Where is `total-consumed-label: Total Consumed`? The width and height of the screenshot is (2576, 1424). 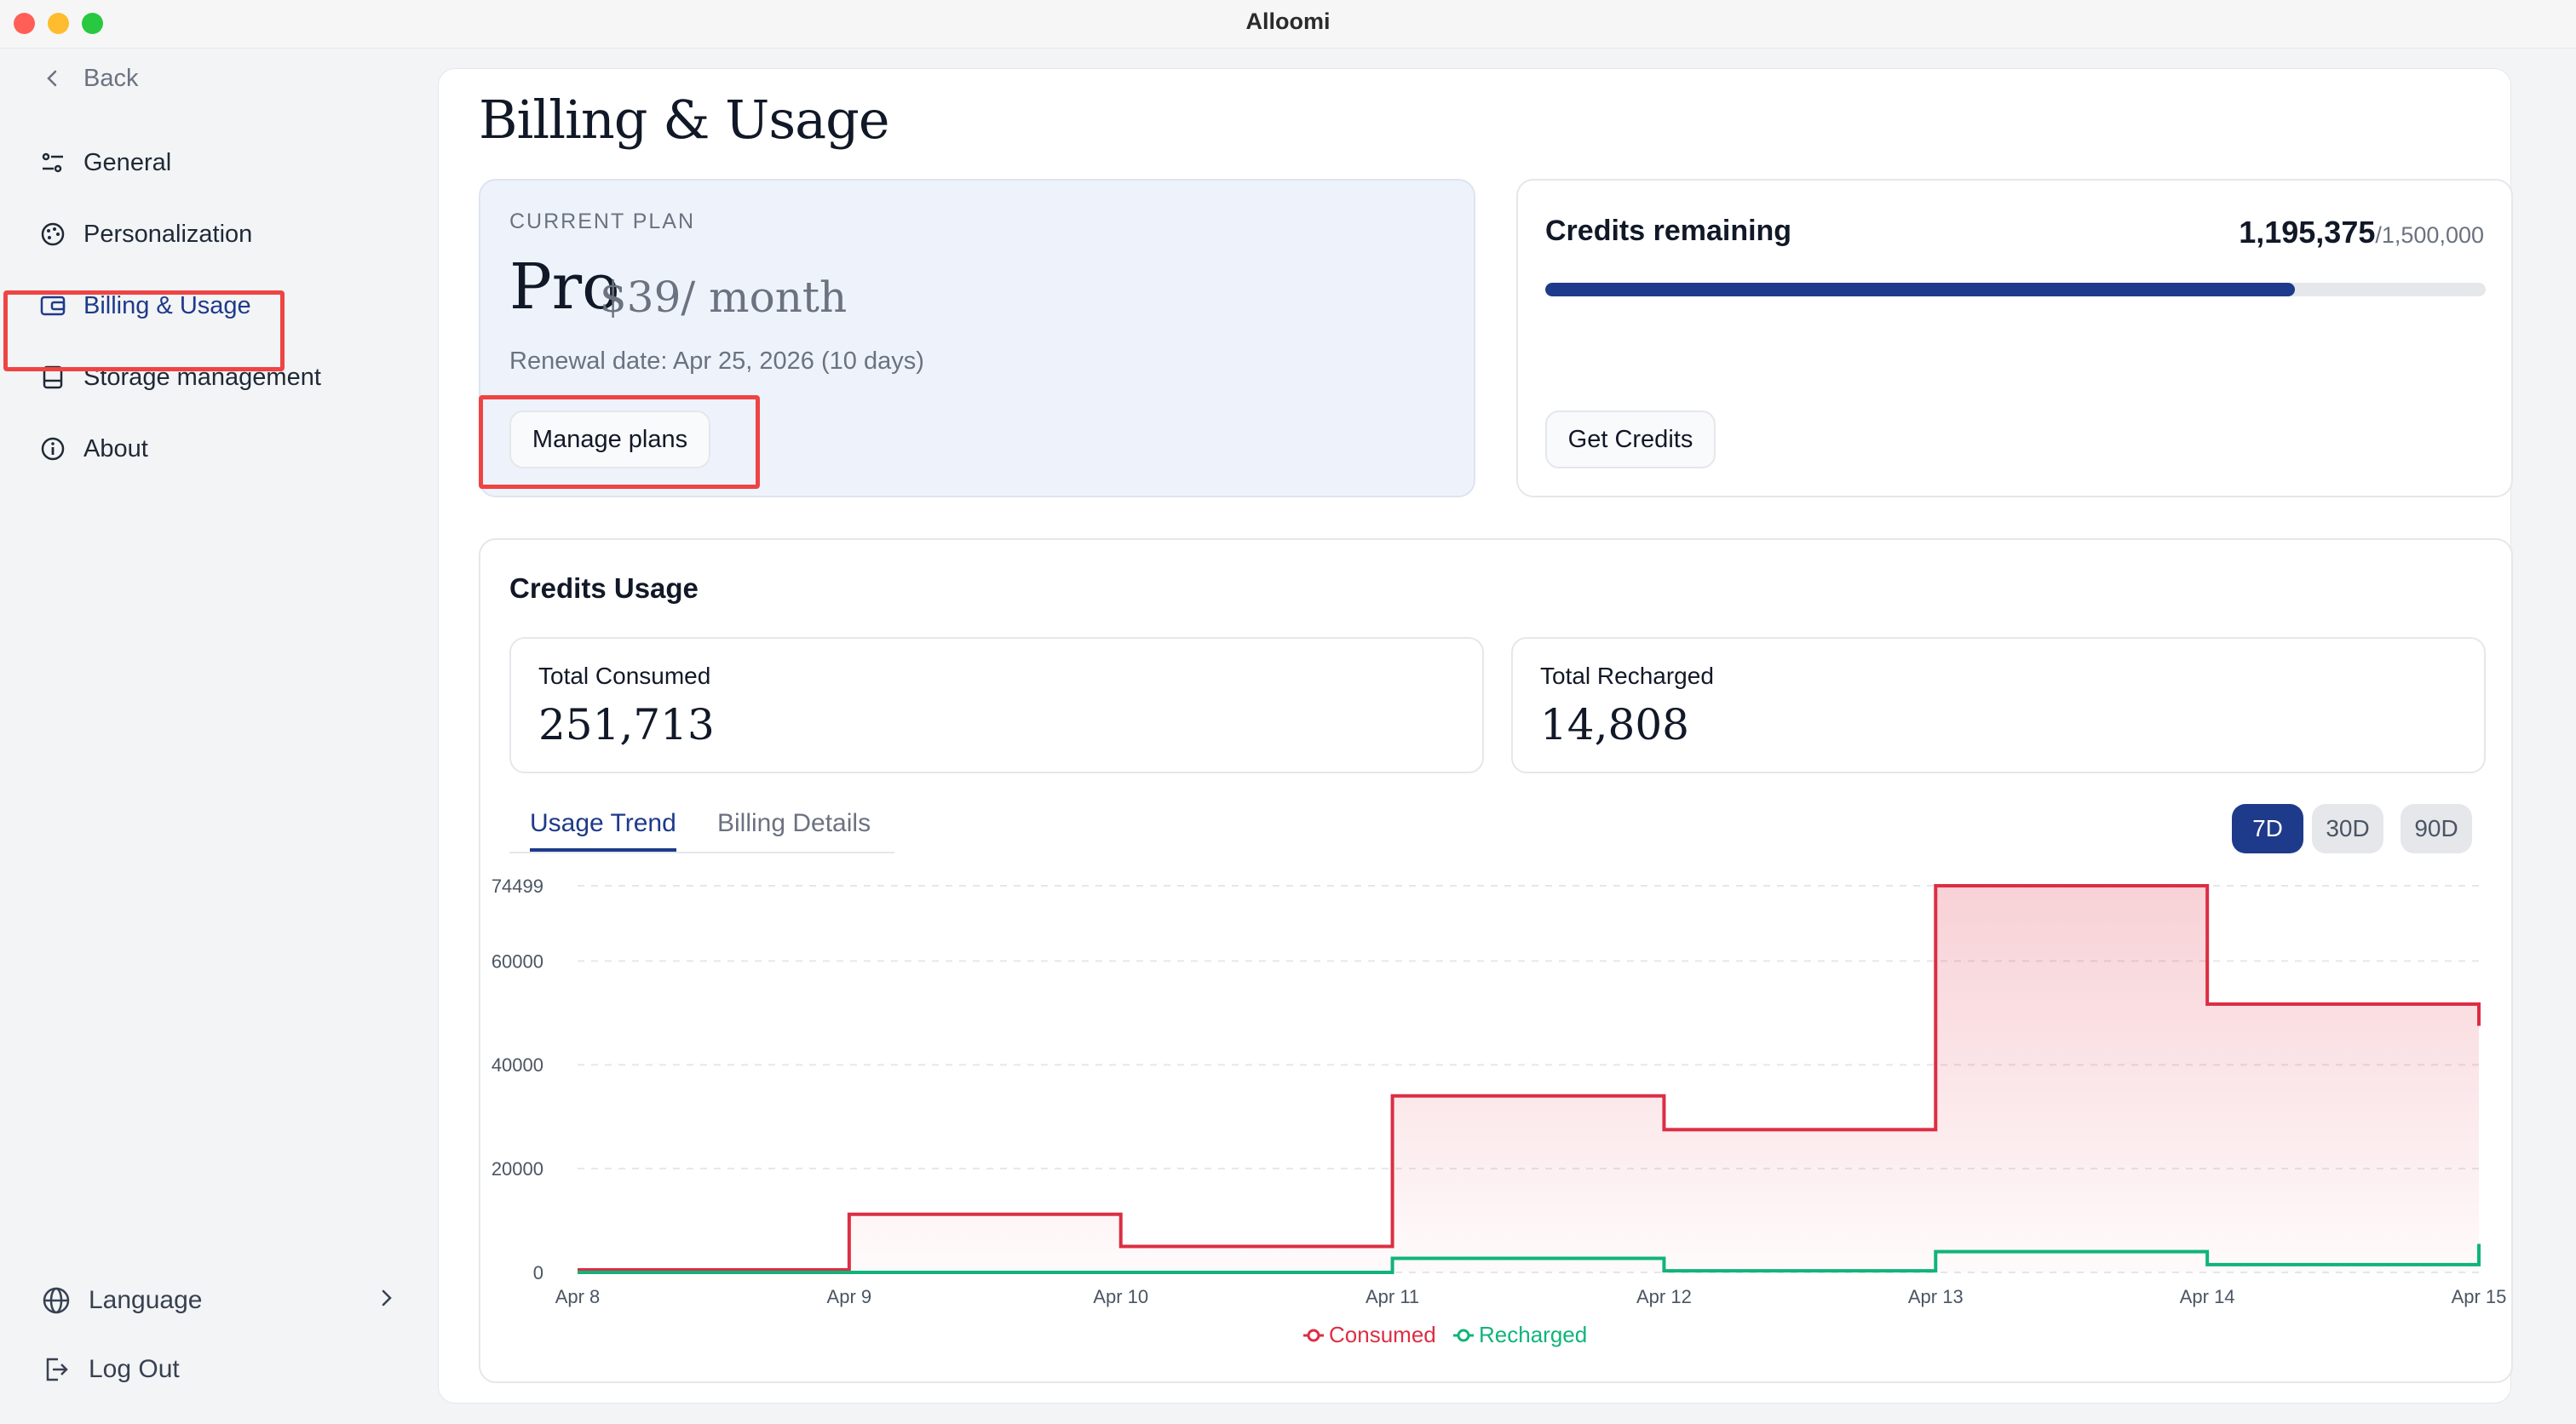
total-consumed-label: Total Consumed is located at coordinates (625, 676).